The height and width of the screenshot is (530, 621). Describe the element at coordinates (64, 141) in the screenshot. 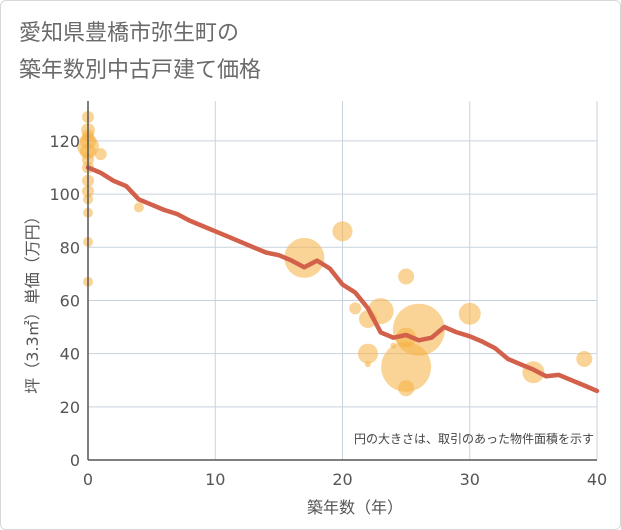

I see `y-tick-label-120: 120` at that location.